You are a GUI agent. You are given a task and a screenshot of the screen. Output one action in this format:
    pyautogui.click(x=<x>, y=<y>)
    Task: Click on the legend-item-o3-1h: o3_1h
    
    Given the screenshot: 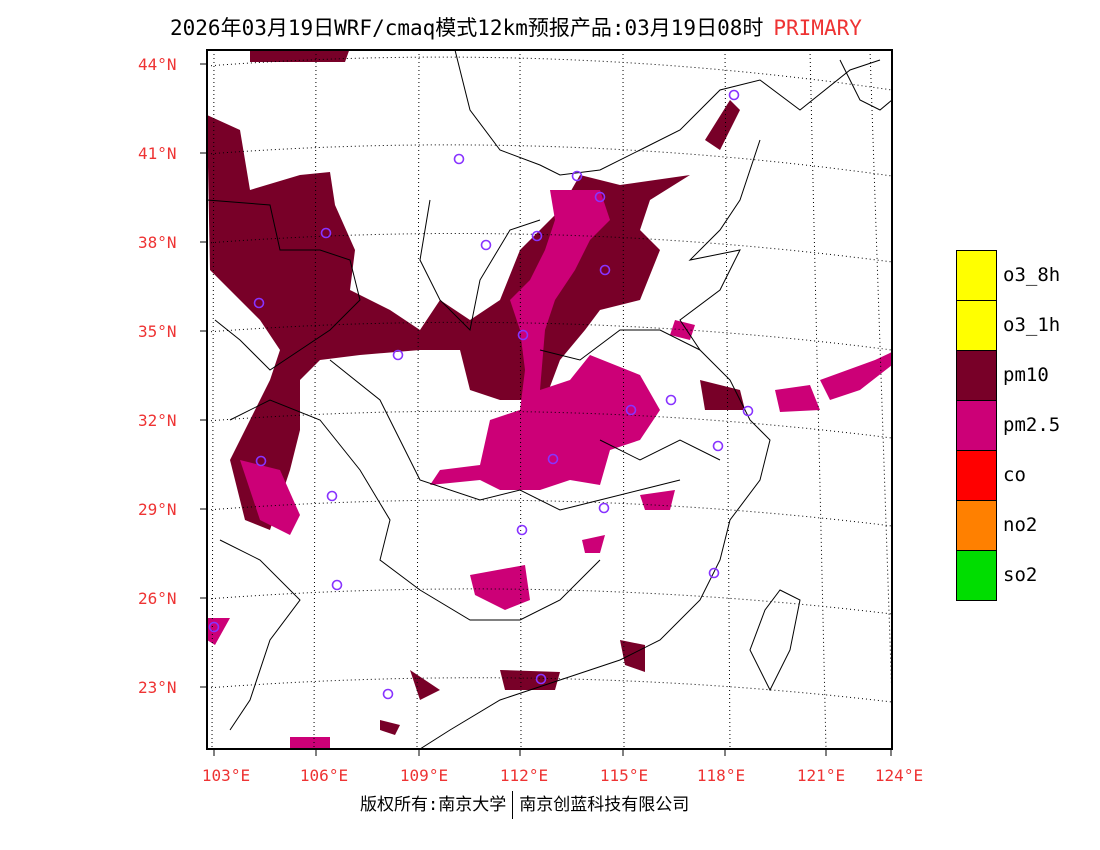 What is the action you would take?
    pyautogui.click(x=1008, y=325)
    